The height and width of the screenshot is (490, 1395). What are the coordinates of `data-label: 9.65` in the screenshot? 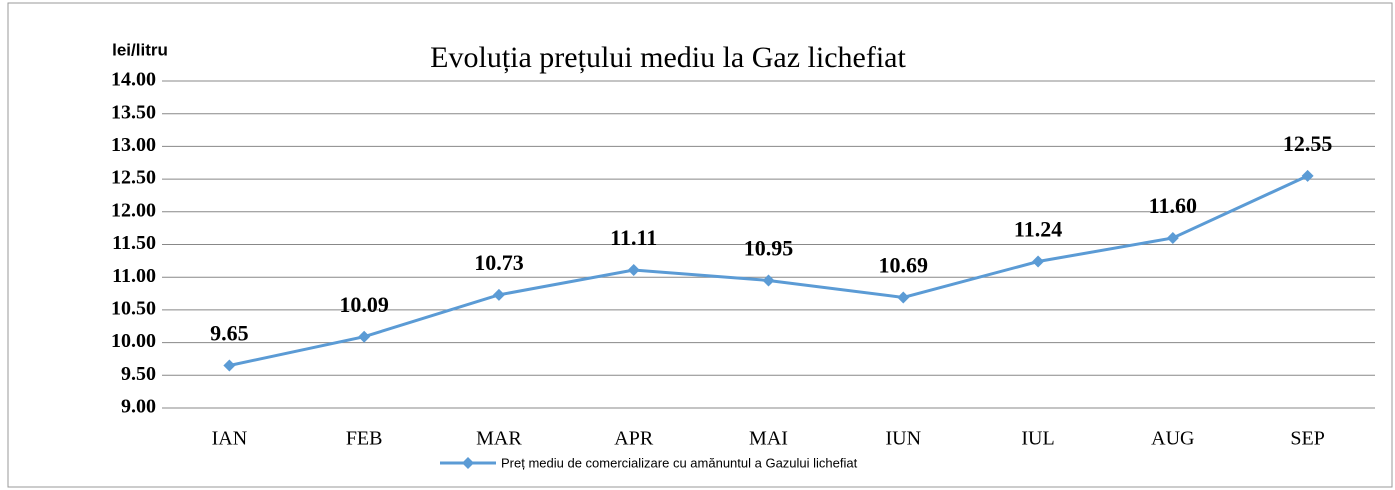 It's located at (229, 333).